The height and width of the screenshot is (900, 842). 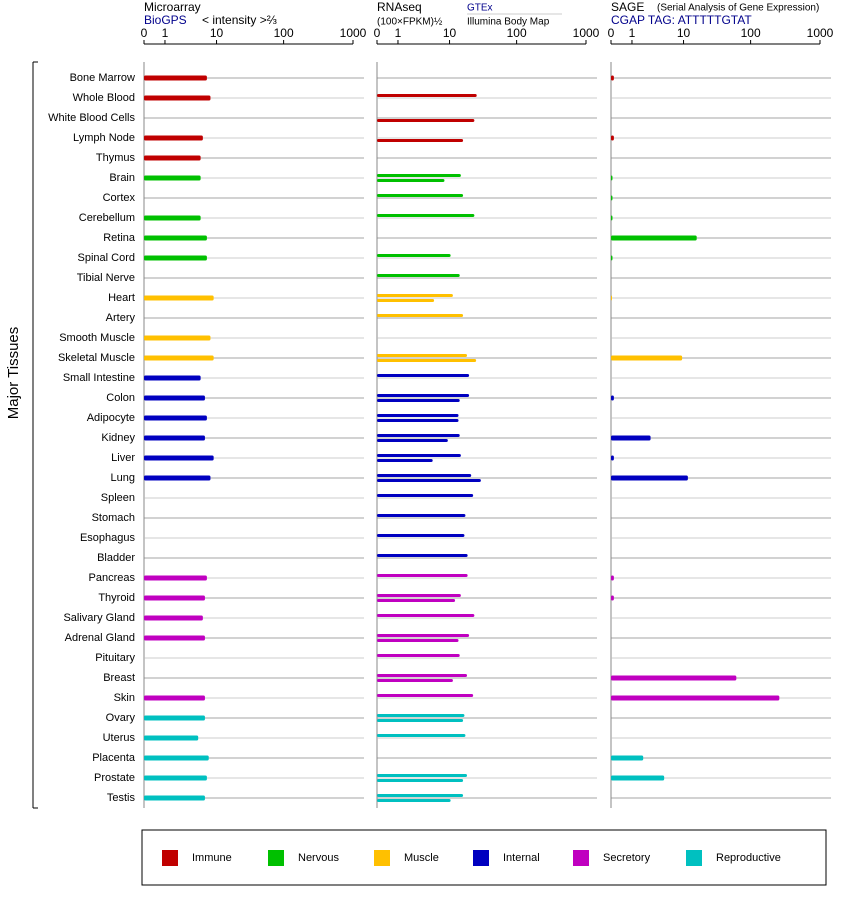 What do you see at coordinates (318, 858) in the screenshot?
I see `legend-label: Nervous` at bounding box center [318, 858].